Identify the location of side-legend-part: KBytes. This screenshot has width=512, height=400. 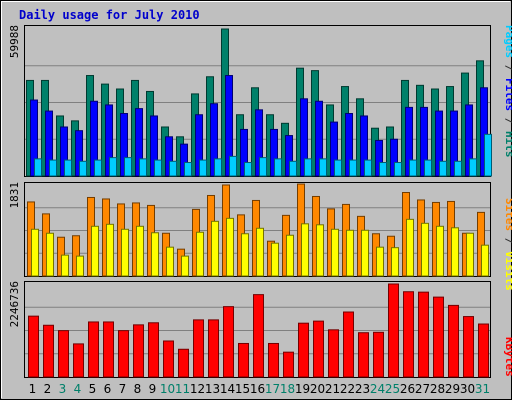
(507, 357).